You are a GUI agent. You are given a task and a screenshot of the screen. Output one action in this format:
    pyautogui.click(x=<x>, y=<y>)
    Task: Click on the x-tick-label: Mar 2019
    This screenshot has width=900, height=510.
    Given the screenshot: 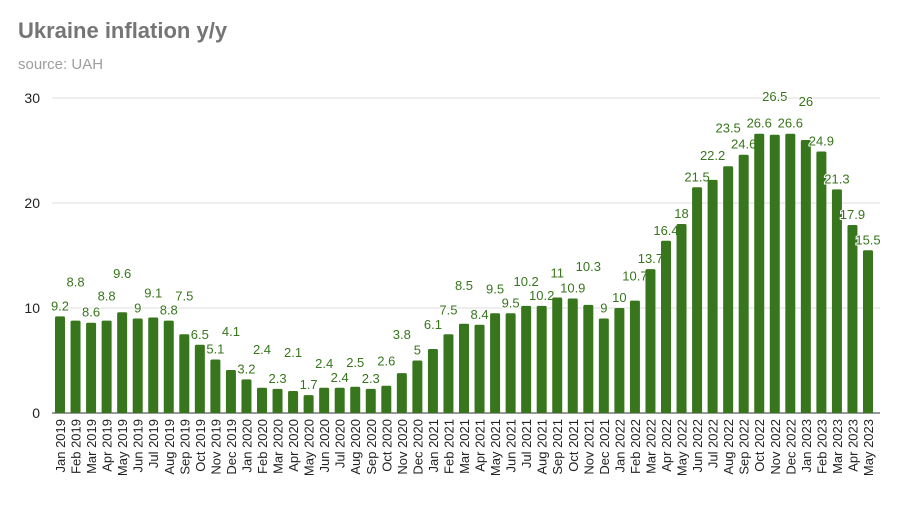 What is the action you would take?
    pyautogui.click(x=91, y=446)
    